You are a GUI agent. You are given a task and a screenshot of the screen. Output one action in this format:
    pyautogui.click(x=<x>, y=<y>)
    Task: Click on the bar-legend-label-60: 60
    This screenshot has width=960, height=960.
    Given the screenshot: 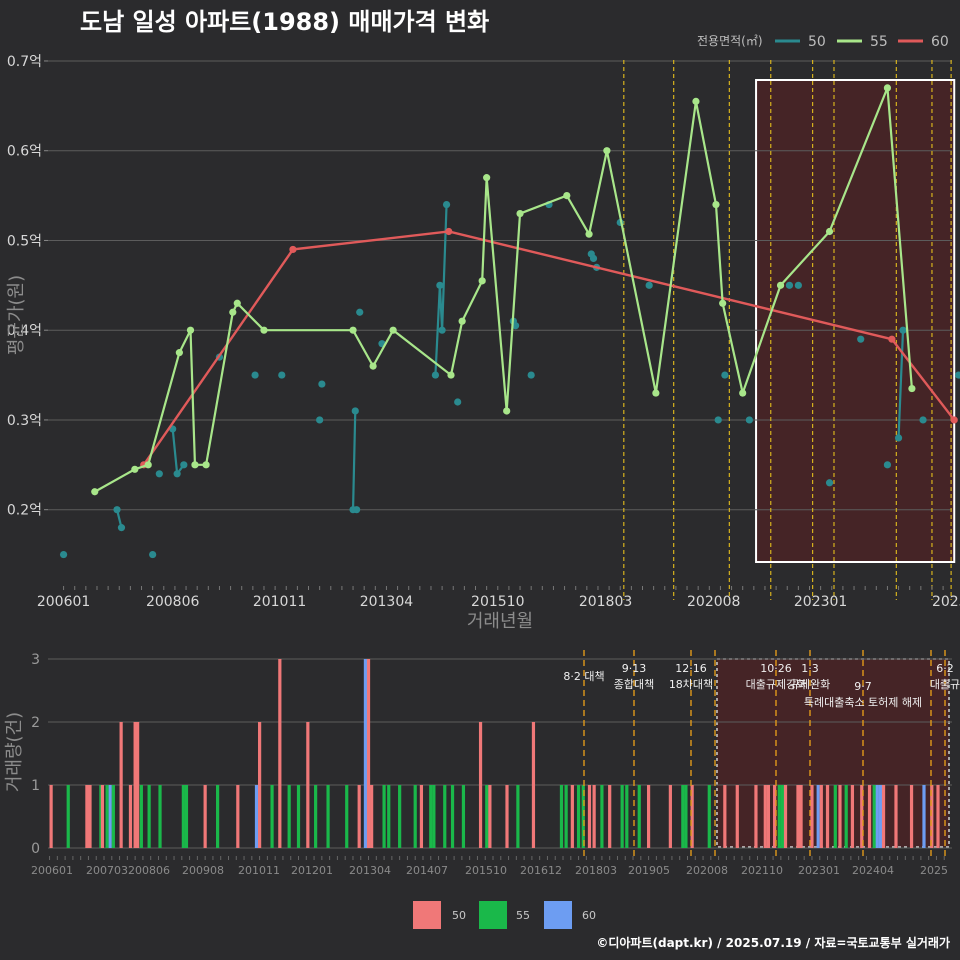 What is the action you would take?
    pyautogui.click(x=589, y=915)
    